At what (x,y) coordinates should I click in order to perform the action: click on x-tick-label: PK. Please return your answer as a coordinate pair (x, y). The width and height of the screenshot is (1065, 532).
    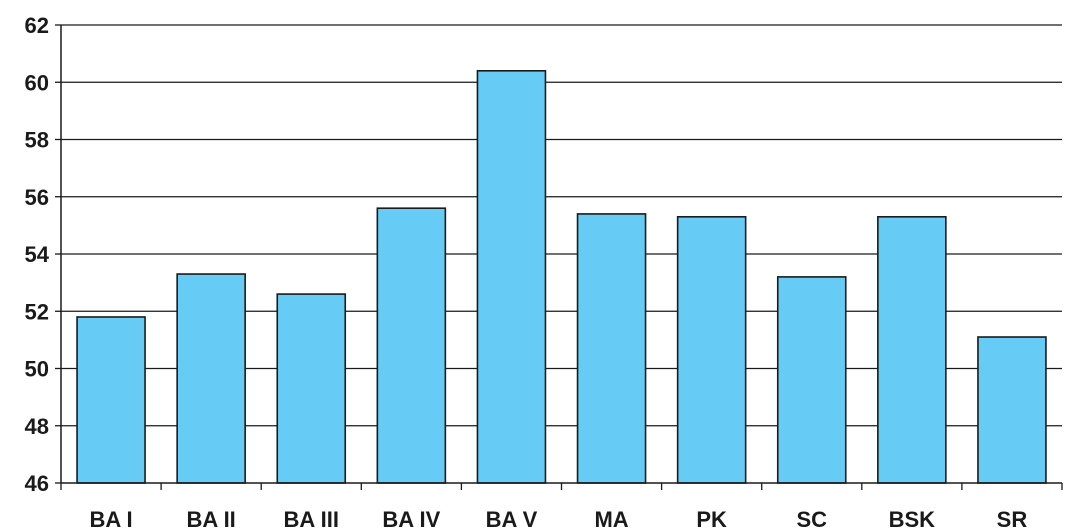
    Looking at the image, I should click on (711, 519).